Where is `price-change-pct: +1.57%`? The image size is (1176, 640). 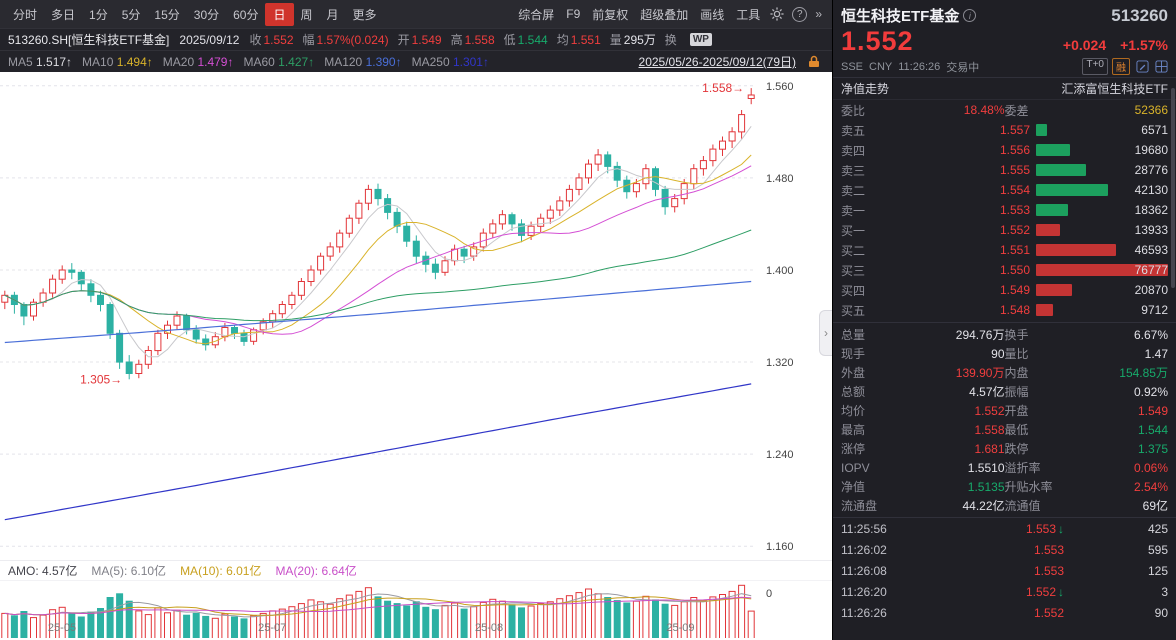
price-change-pct: +1.57% is located at coordinates (1144, 45).